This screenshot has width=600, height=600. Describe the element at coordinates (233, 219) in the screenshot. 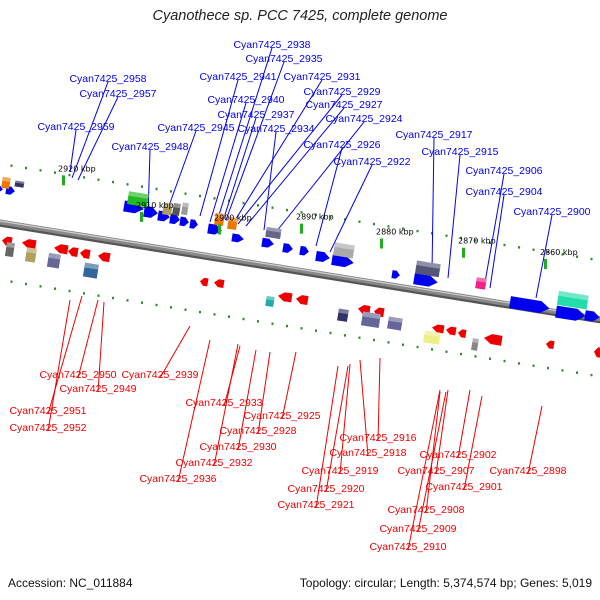

I see `feature-box-7-shine` at that location.